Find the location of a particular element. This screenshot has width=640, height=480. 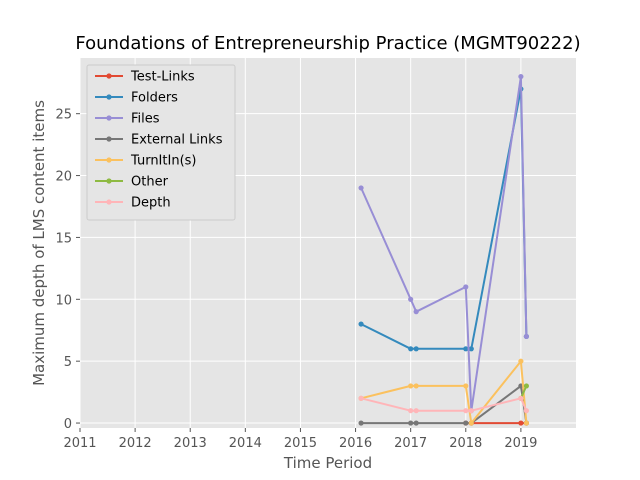

x-tick-label: 2015 is located at coordinates (300, 443).